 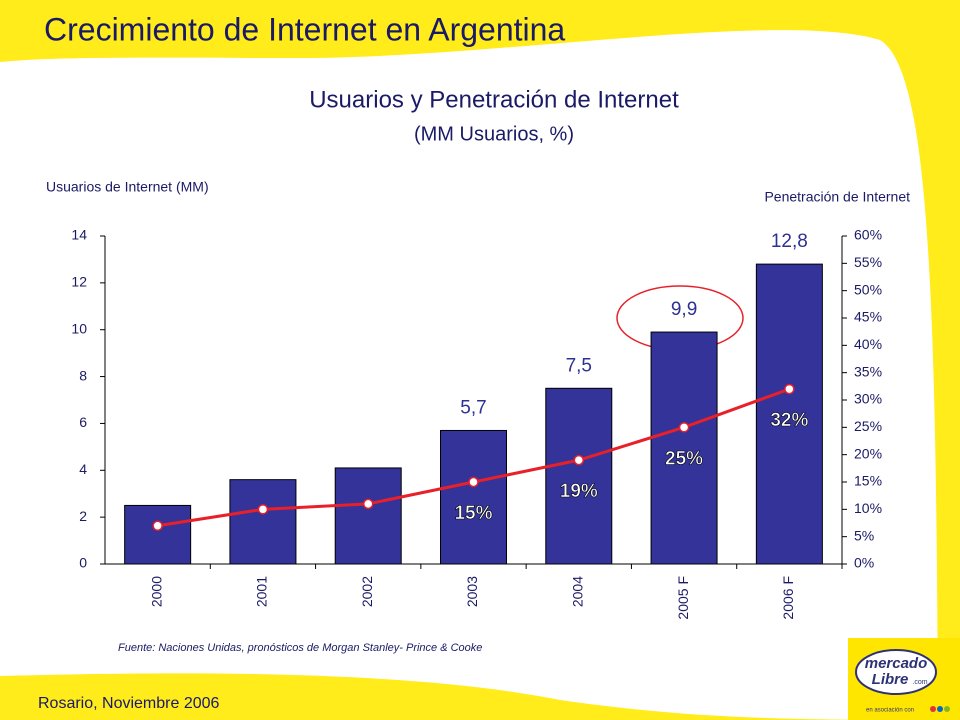 What do you see at coordinates (262, 591) in the screenshot?
I see `x-tick-label: 2001` at bounding box center [262, 591].